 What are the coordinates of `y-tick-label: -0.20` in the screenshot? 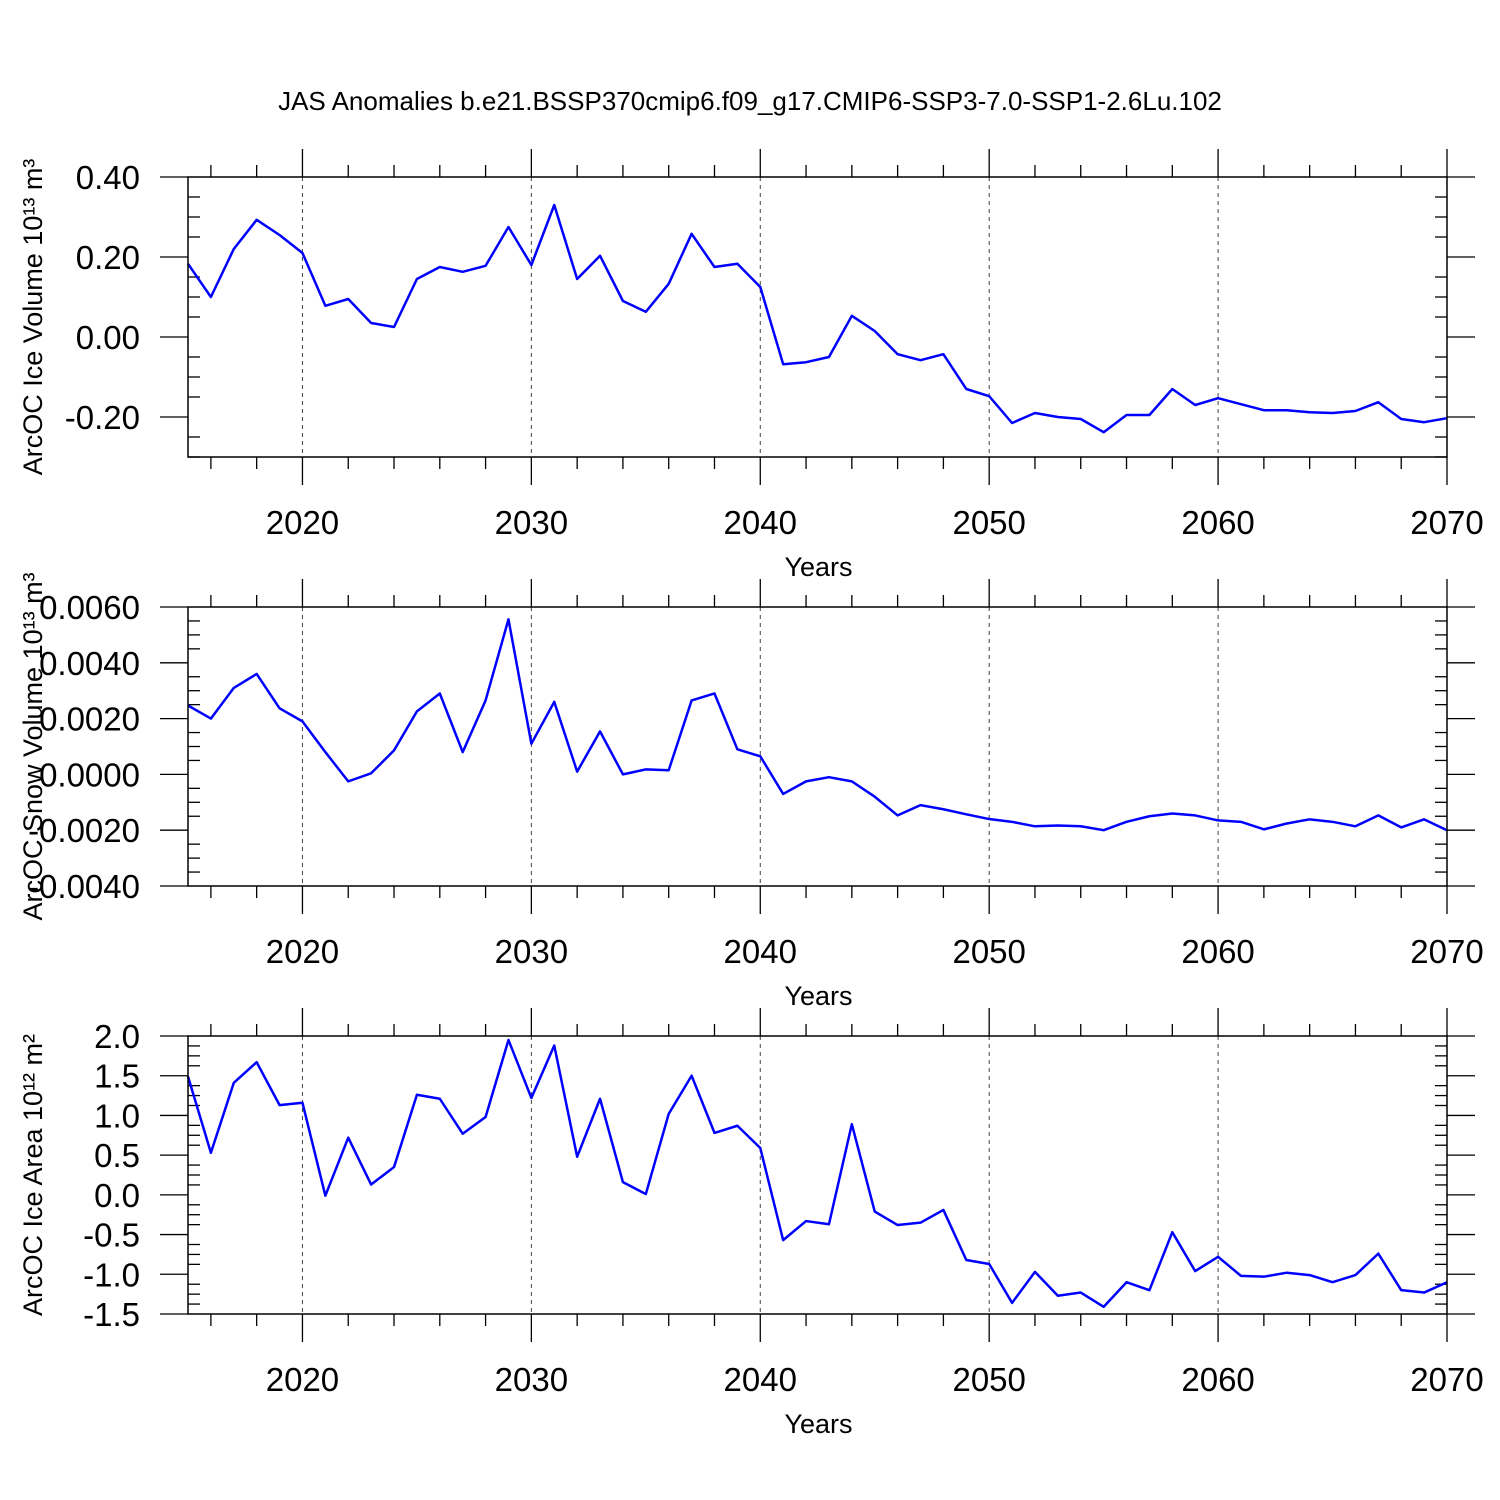 It's located at (102, 417).